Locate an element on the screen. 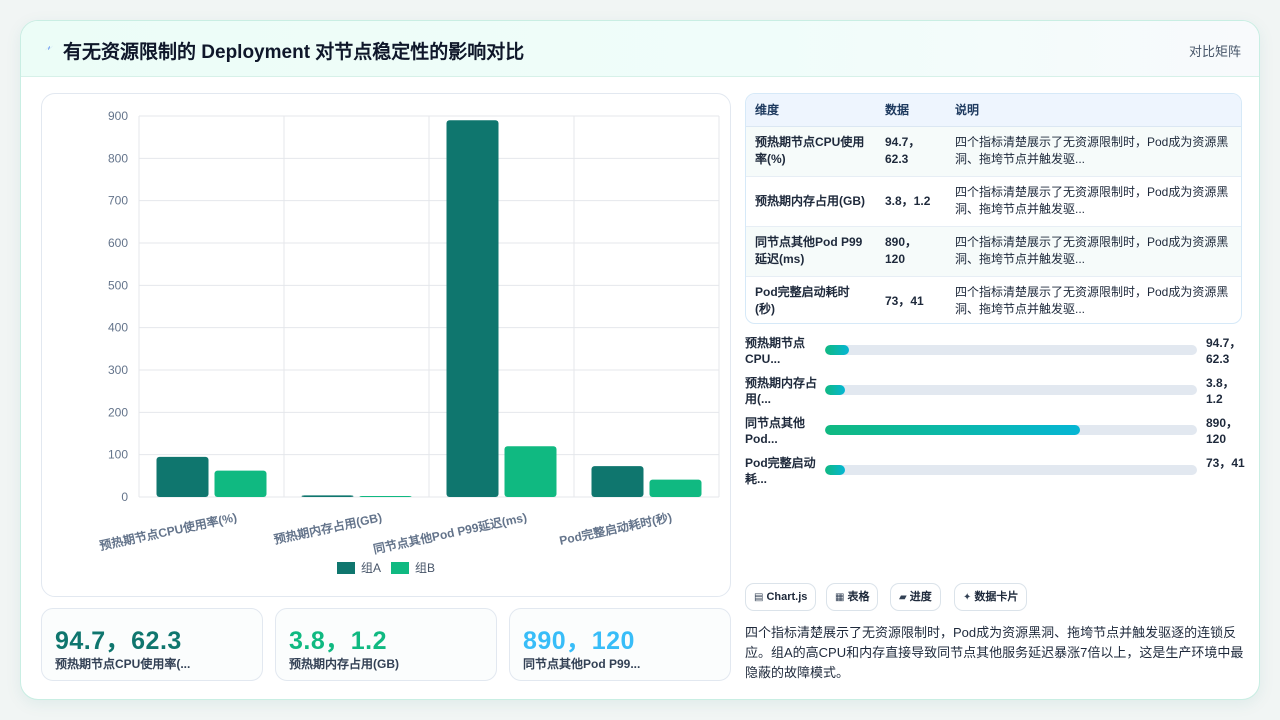  chip-label: 进度 is located at coordinates (920, 597).